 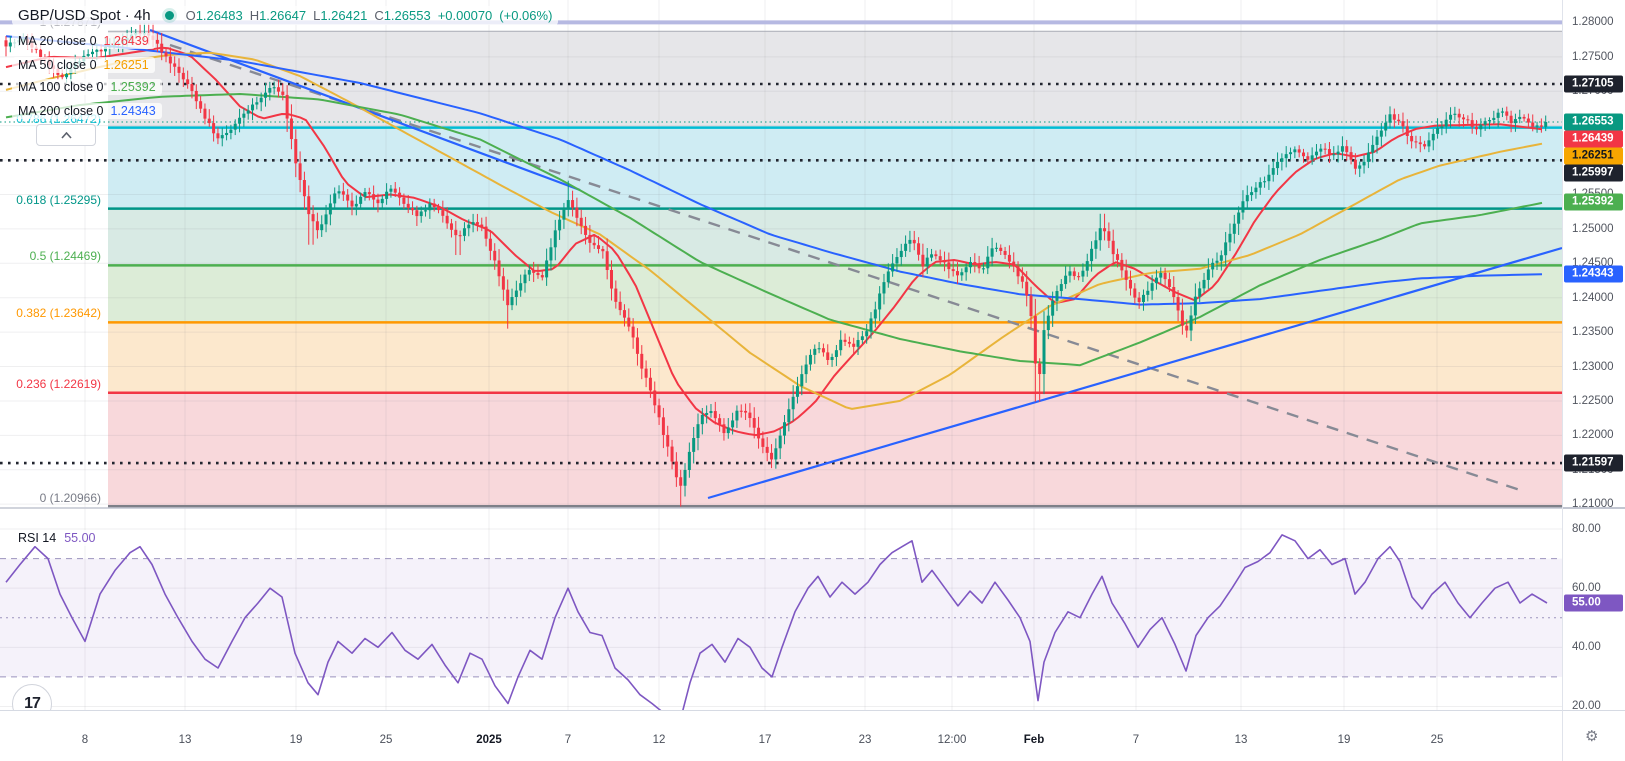 What do you see at coordinates (1593, 22) in the screenshot?
I see `price-axis-label: 1.28000` at bounding box center [1593, 22].